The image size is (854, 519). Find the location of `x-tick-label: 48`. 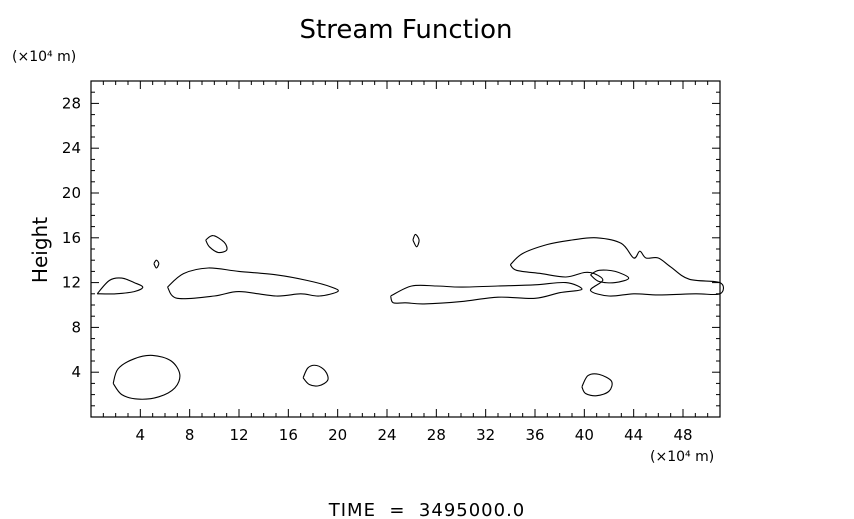

x-tick-label: 48 is located at coordinates (682, 435).